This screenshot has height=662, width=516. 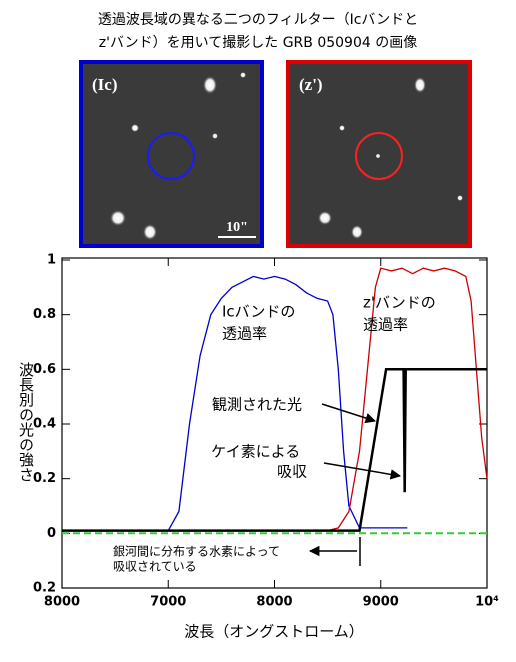 I want to click on image-panel: (z'), so click(x=379, y=154).